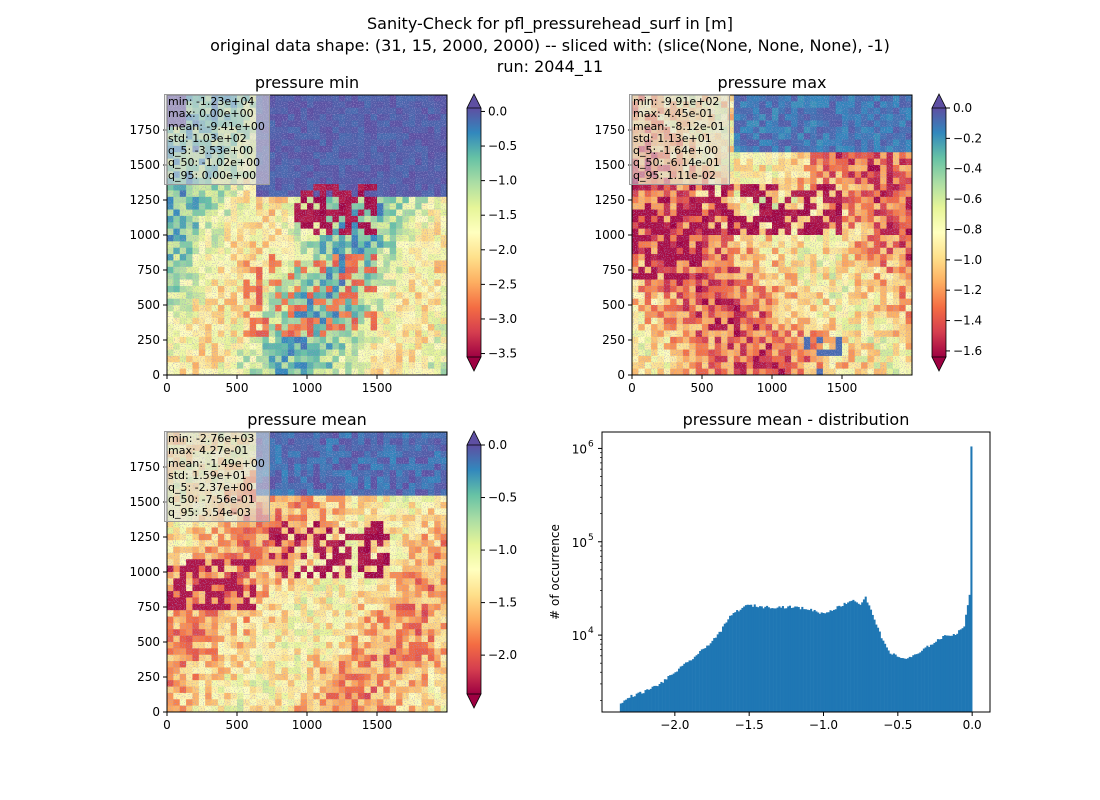 The height and width of the screenshot is (800, 1100). I want to click on panel-title: pressure max, so click(771, 82).